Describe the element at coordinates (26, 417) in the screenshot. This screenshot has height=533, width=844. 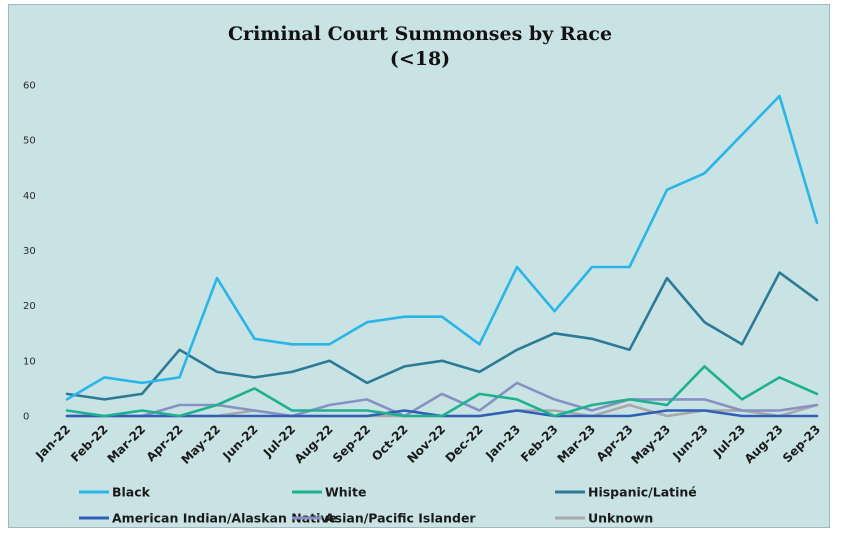
I see `y-tick-label: 0` at that location.